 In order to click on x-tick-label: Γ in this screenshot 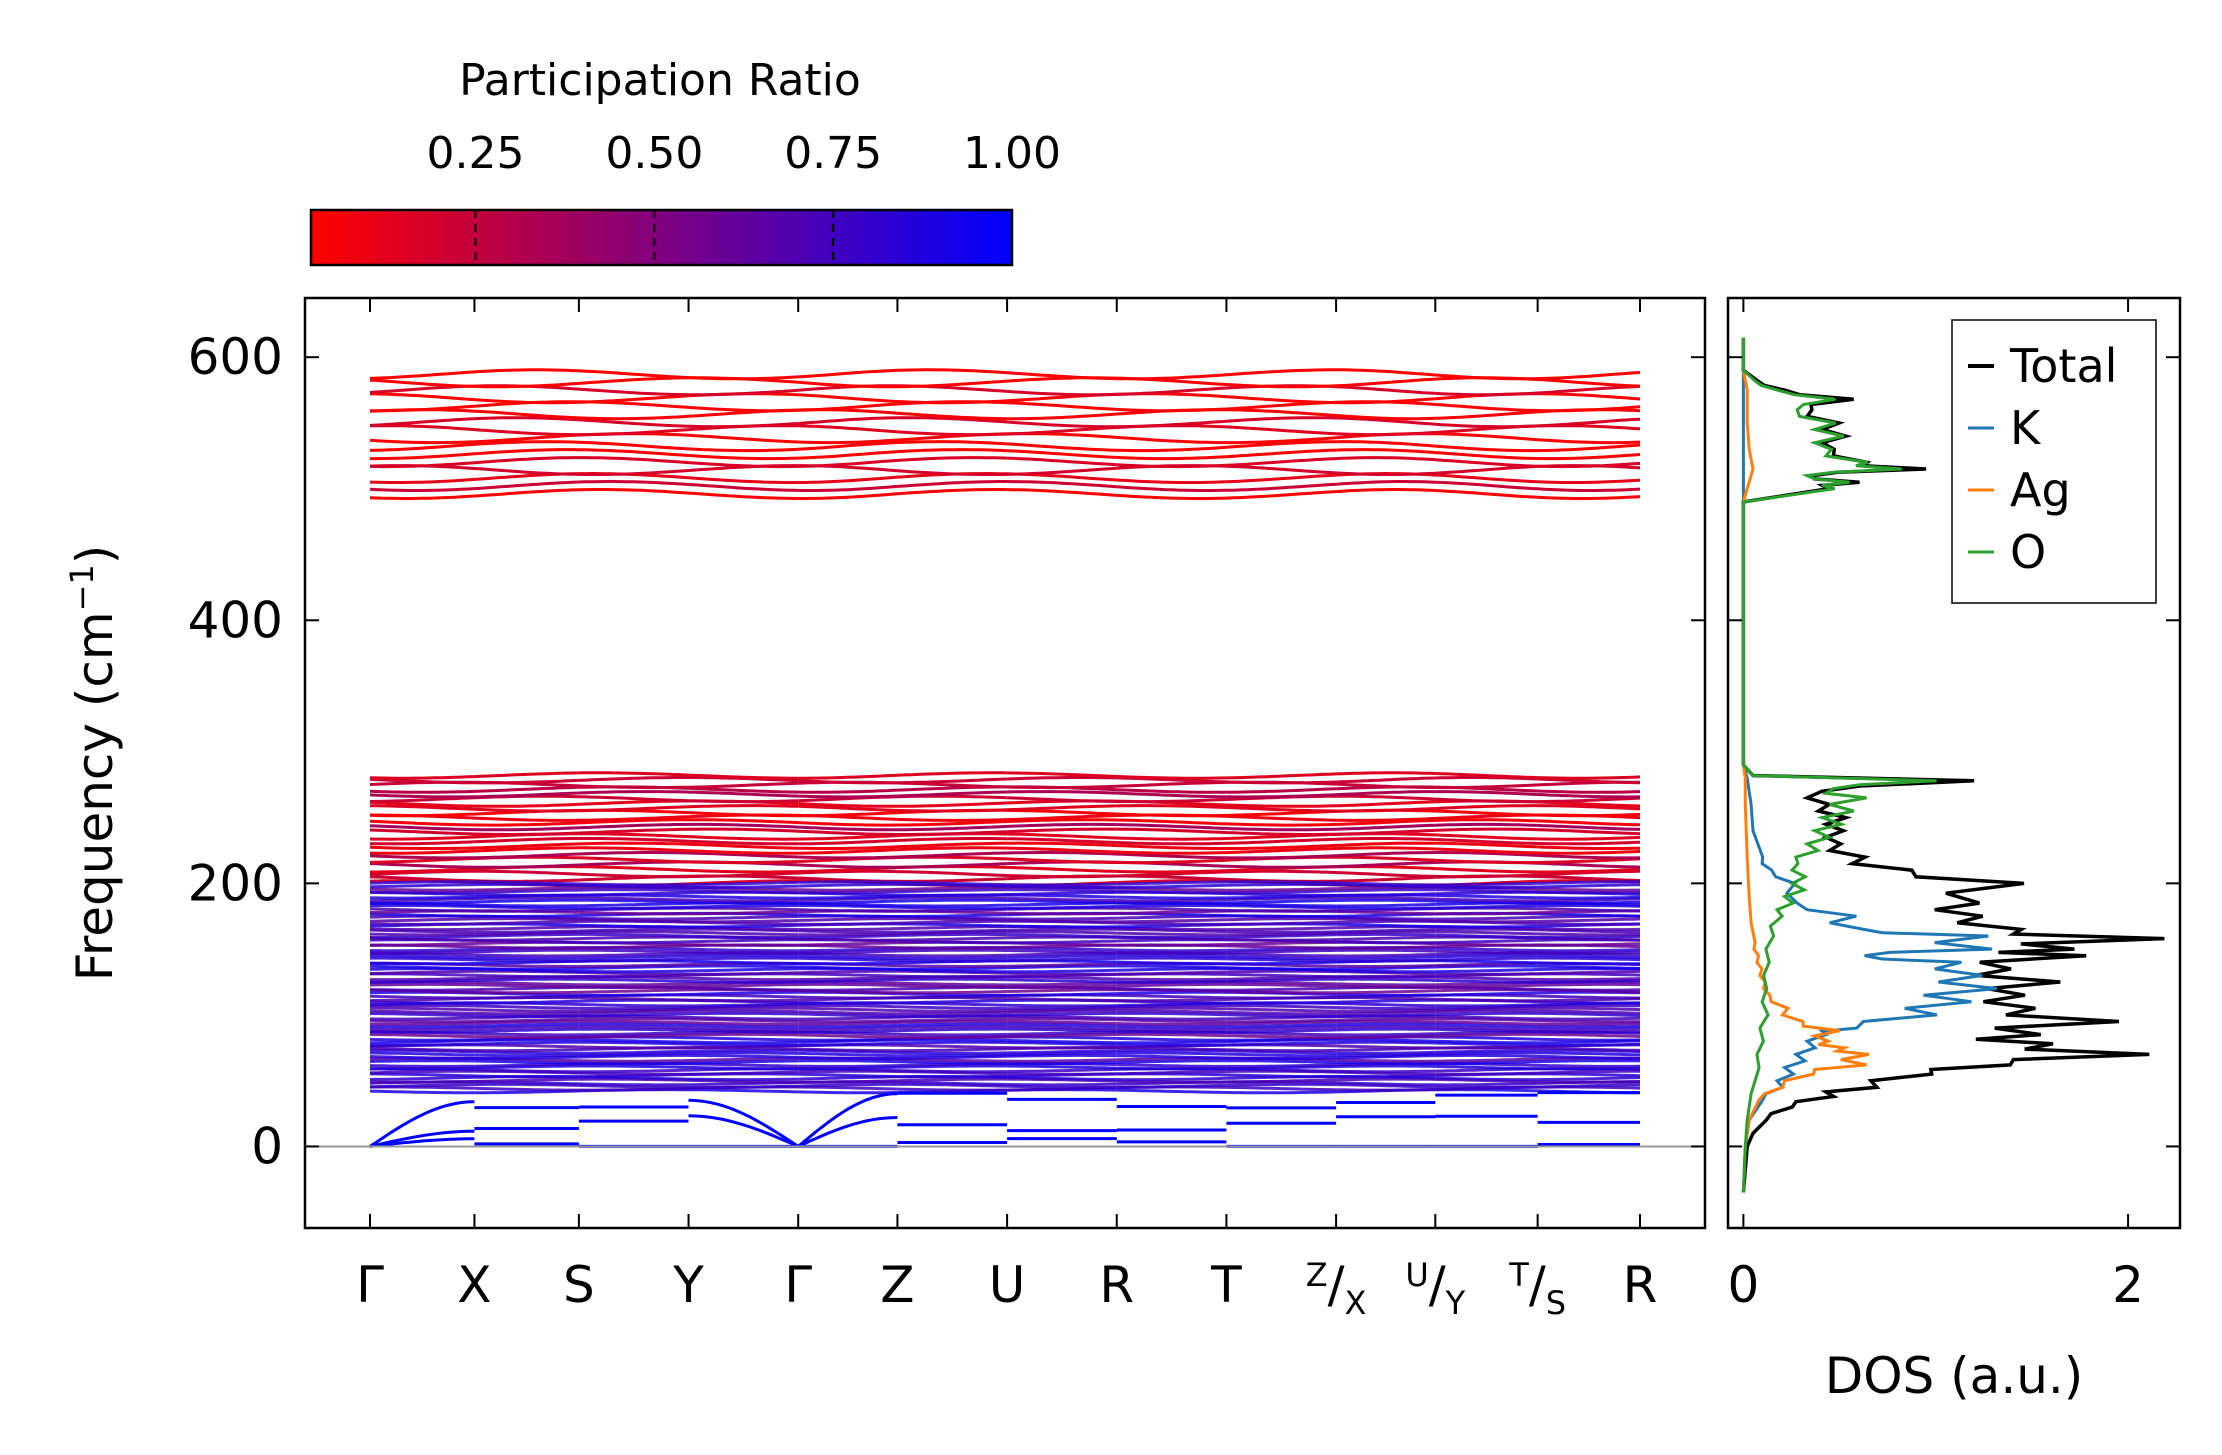, I will do `click(798, 1285)`.